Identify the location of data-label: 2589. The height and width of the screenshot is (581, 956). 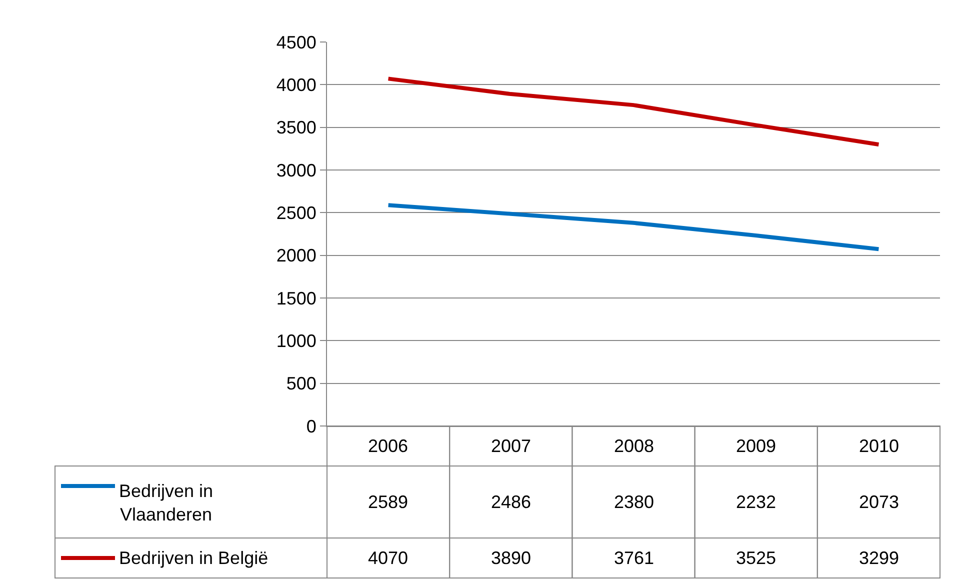
(388, 502).